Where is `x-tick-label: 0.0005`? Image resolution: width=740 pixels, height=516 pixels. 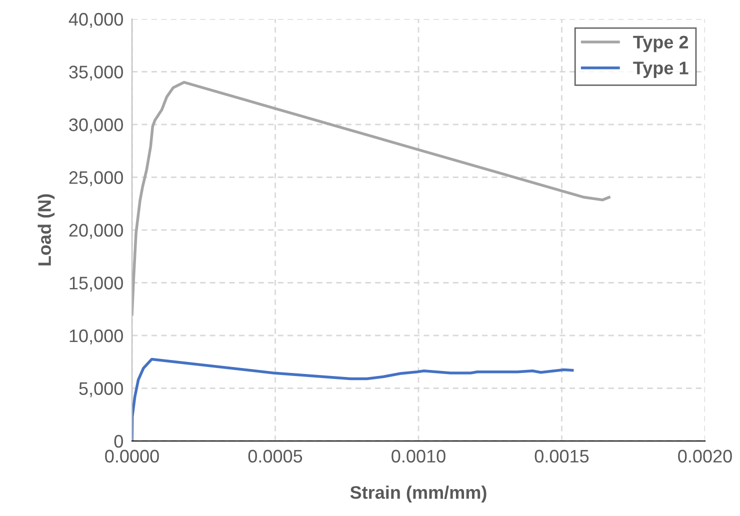 x-tick-label: 0.0005 is located at coordinates (275, 456).